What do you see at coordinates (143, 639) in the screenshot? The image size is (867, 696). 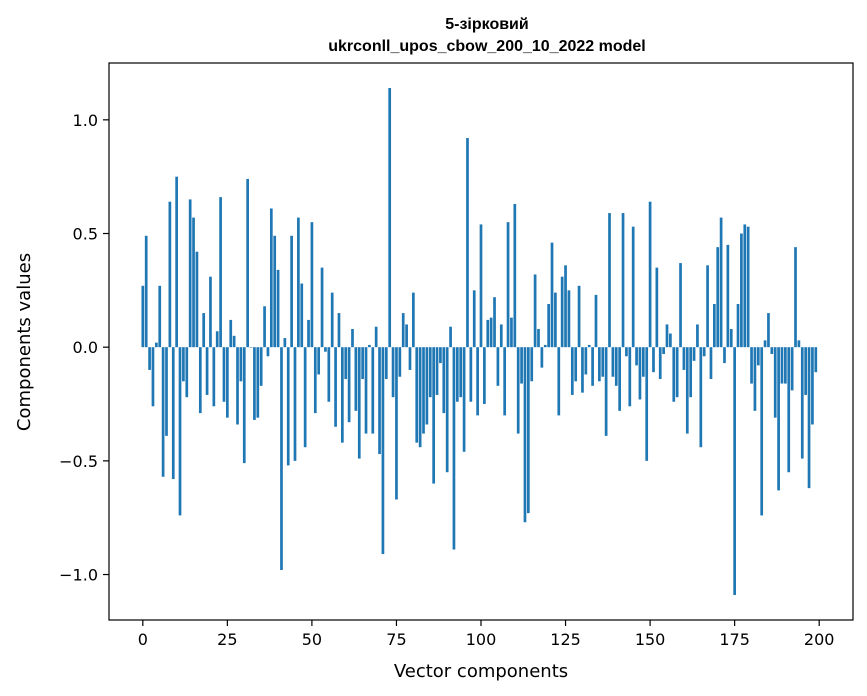 I see `x-tick-label: 0` at bounding box center [143, 639].